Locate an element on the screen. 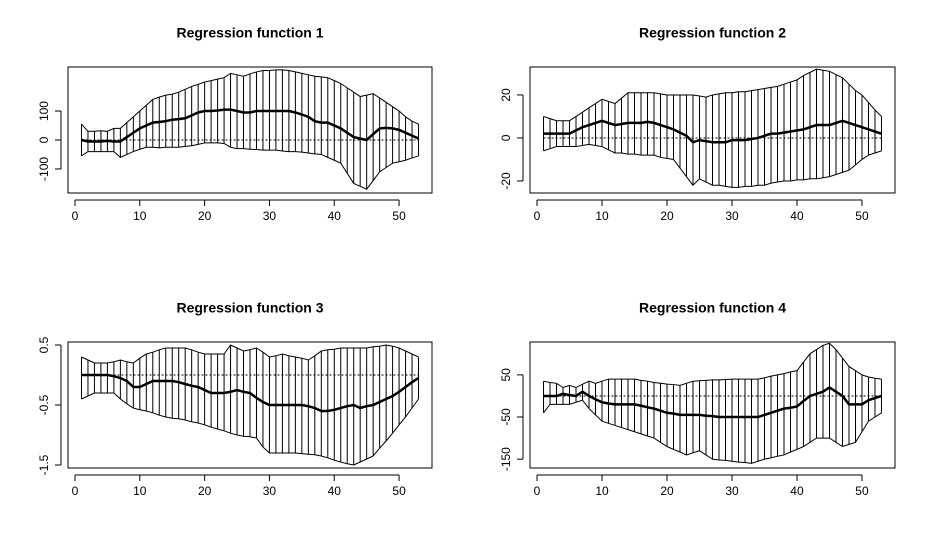  y-tick-label: -100 is located at coordinates (44, 169).